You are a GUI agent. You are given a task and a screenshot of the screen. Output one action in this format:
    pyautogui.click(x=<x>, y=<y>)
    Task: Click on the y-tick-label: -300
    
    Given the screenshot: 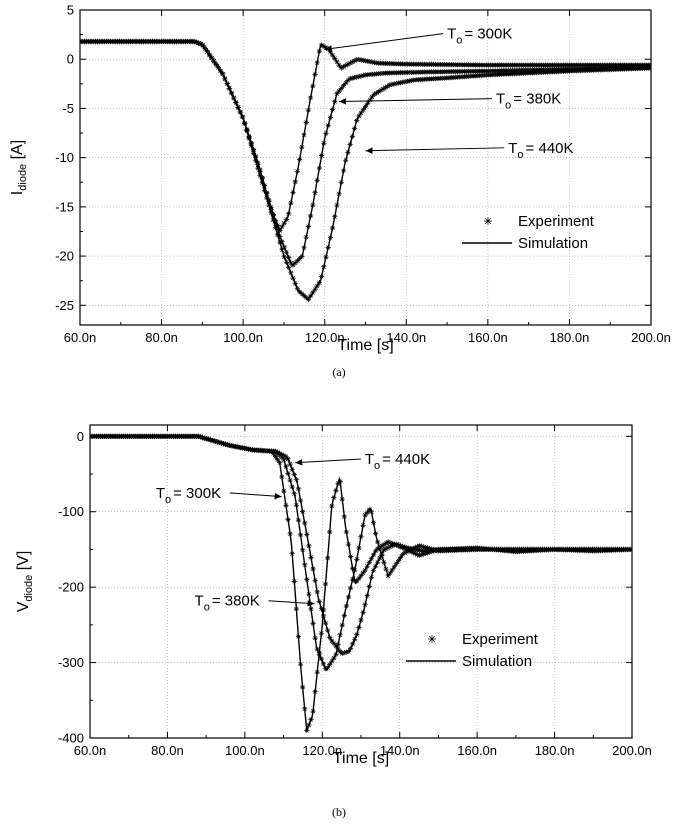 What is the action you would take?
    pyautogui.click(x=71, y=662)
    